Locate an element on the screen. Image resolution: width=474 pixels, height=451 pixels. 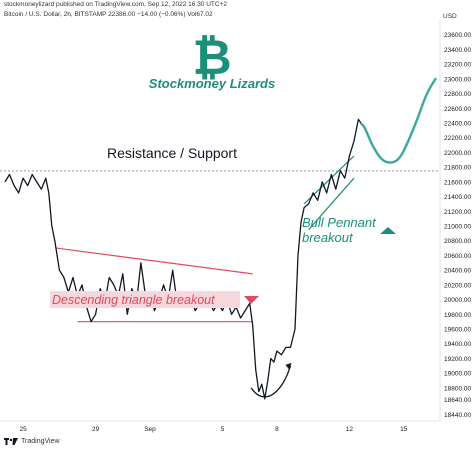
tradingview-footer: TradingView is located at coordinates (32, 441).